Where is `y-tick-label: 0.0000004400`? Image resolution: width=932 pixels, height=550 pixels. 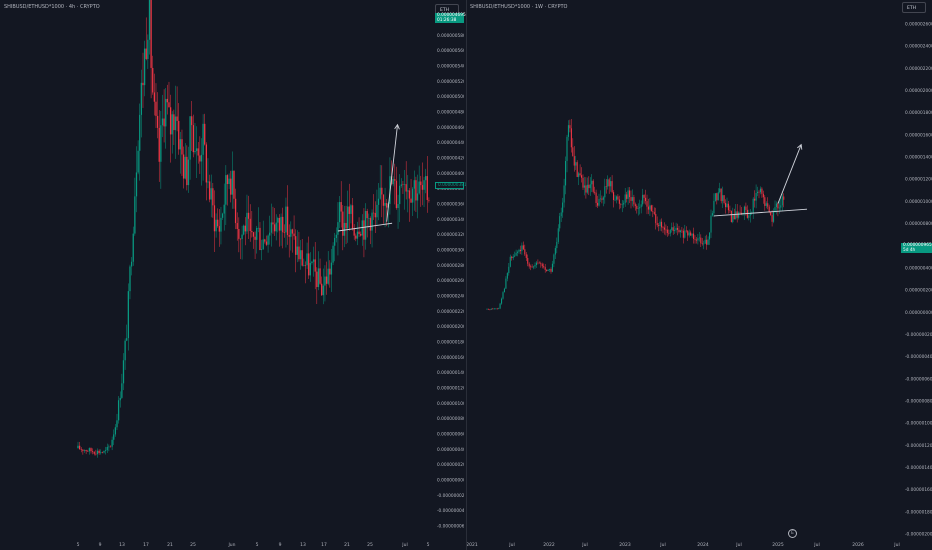 y-tick-label: 0.0000004400 is located at coordinates (450, 143).